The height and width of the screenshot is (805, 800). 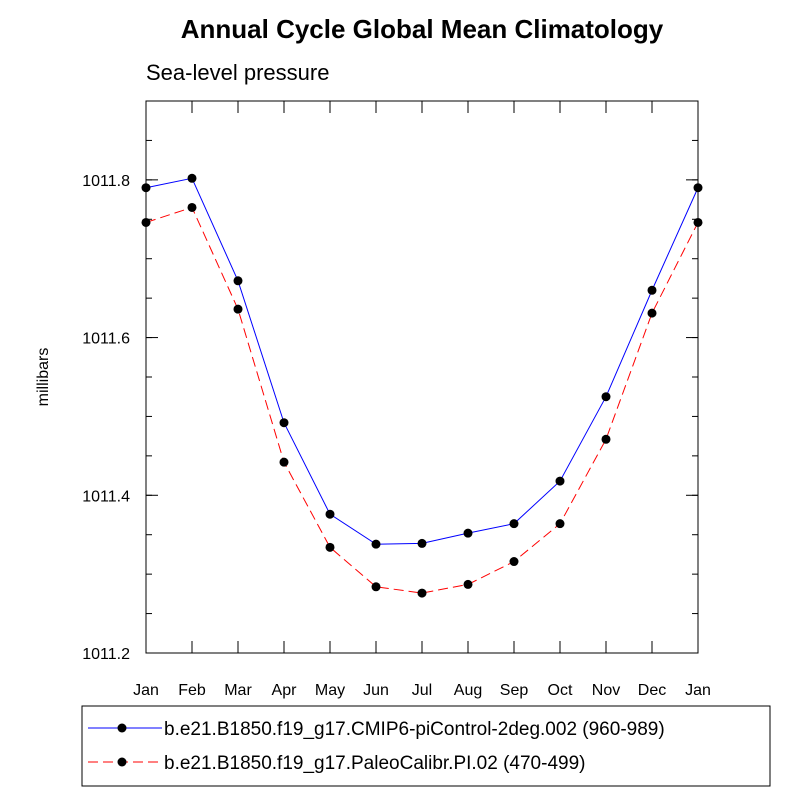 What do you see at coordinates (422, 29) in the screenshot?
I see `chart-title: Annual Cycle Global Mean Climatology` at bounding box center [422, 29].